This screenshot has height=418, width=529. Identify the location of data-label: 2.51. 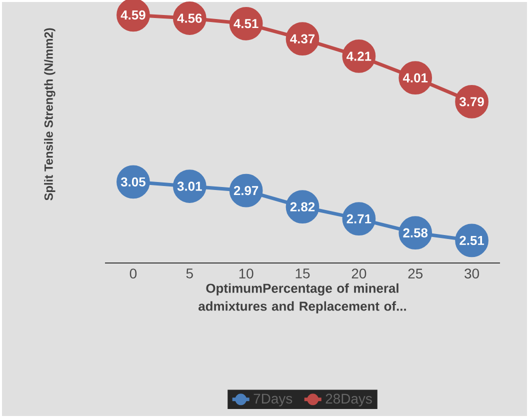
(472, 241).